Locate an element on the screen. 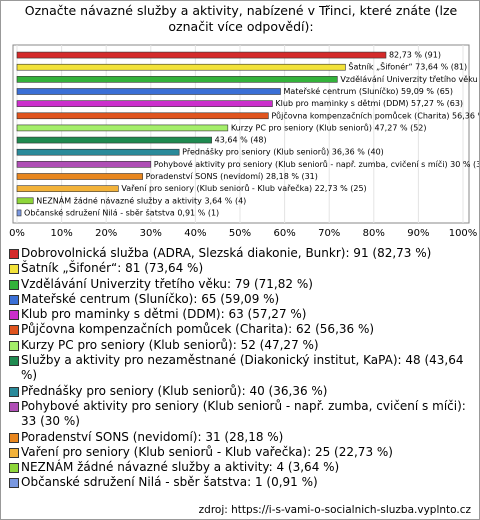 The image size is (480, 520). x-tick-label: 90% is located at coordinates (418, 233).